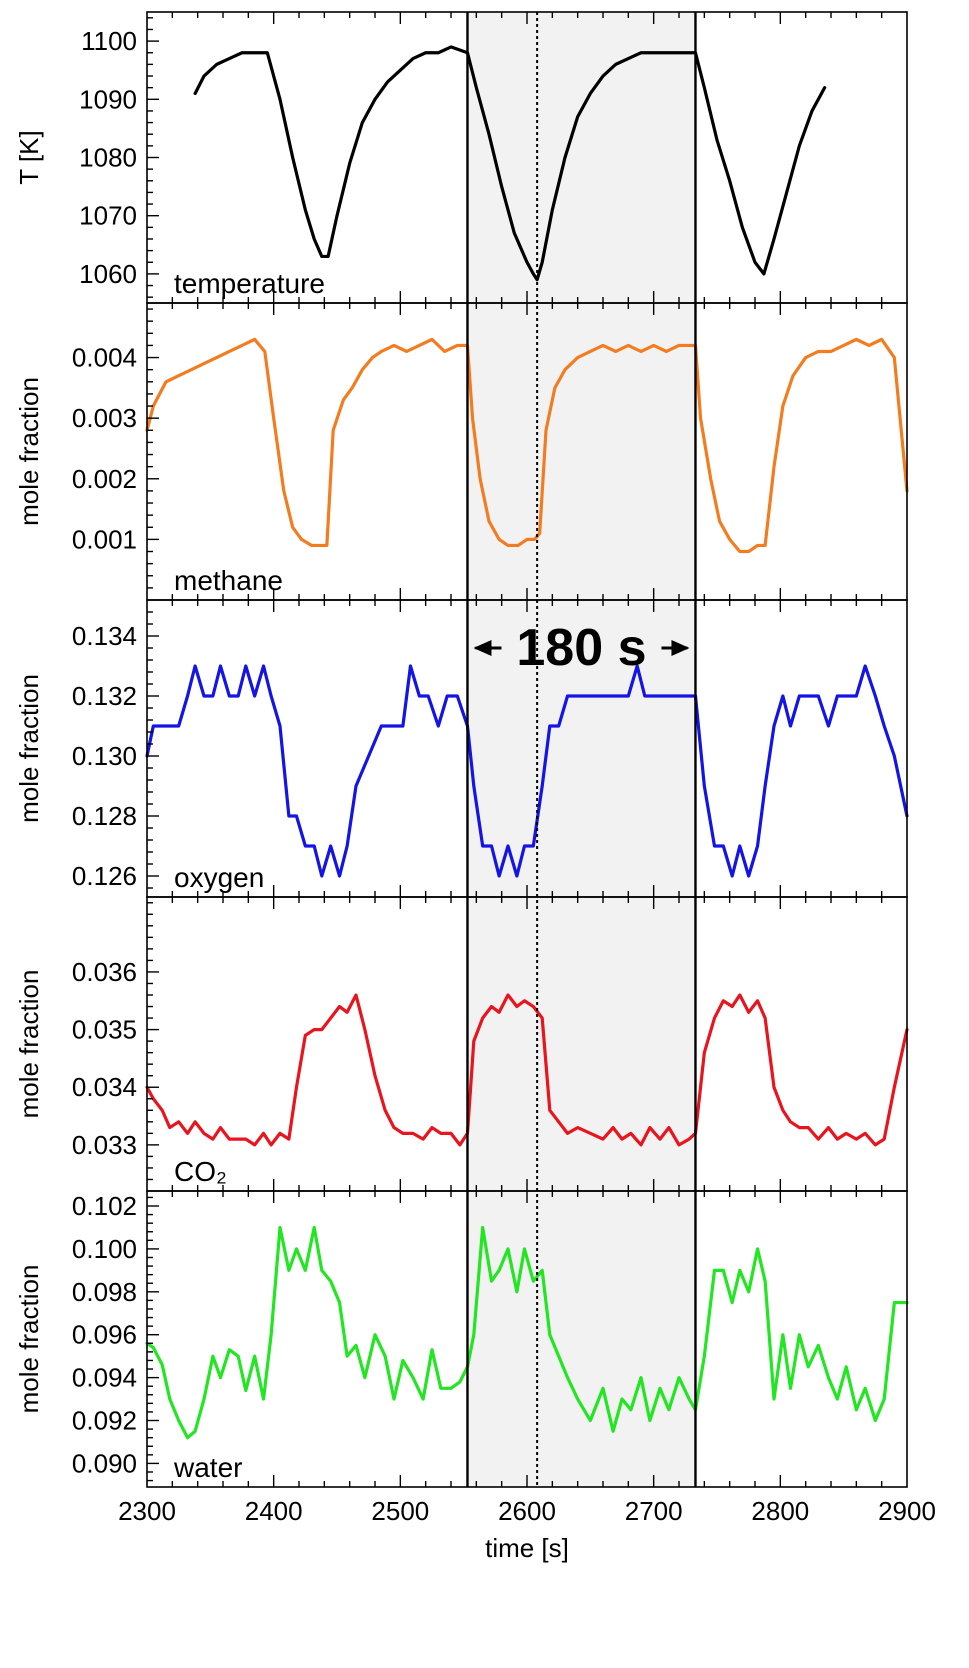 Image resolution: width=969 pixels, height=1668 pixels. Describe the element at coordinates (104, 1206) in the screenshot. I see `water-y-tick-label: 0.102` at that location.